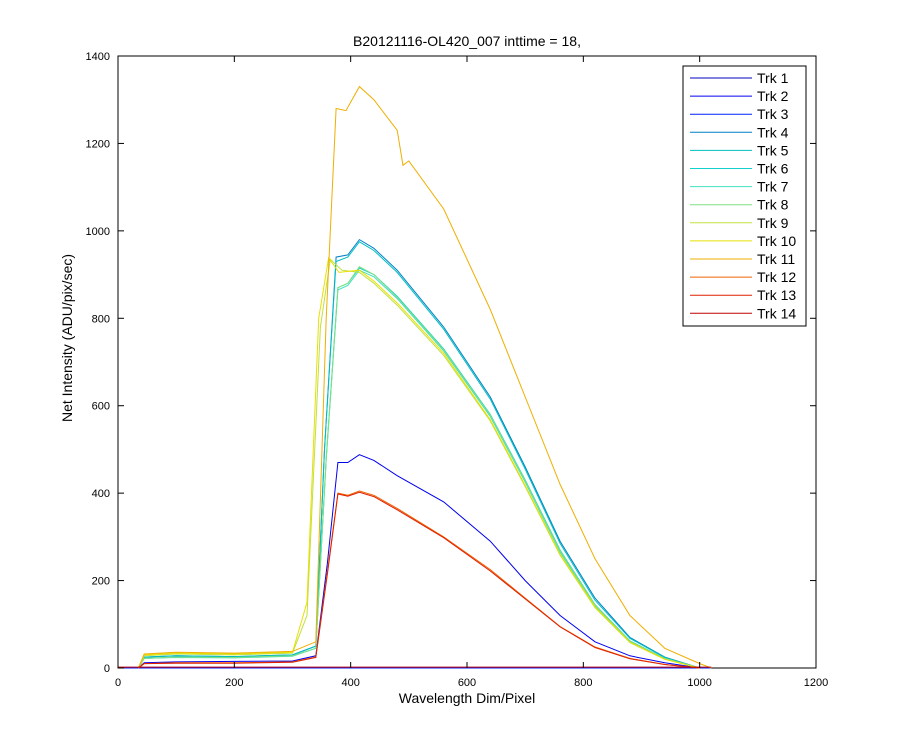 This screenshot has width=900, height=750. Describe the element at coordinates (773, 114) in the screenshot. I see `legend-label-trk-3: Trk 3` at that location.